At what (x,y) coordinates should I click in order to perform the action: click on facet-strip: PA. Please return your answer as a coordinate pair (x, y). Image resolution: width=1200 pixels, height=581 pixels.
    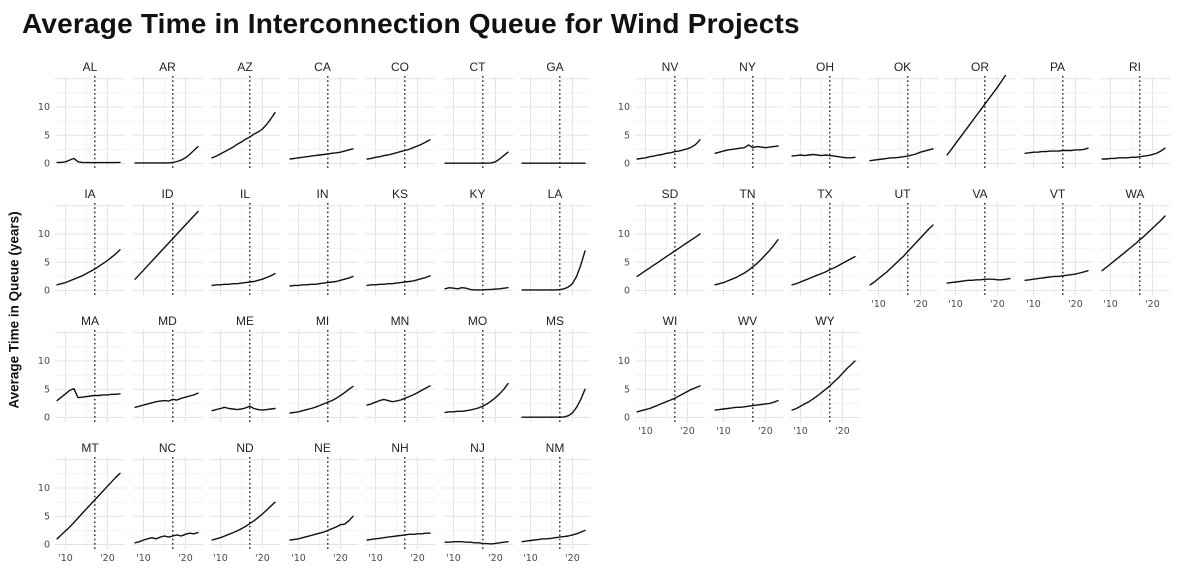
    Looking at the image, I should click on (1057, 67).